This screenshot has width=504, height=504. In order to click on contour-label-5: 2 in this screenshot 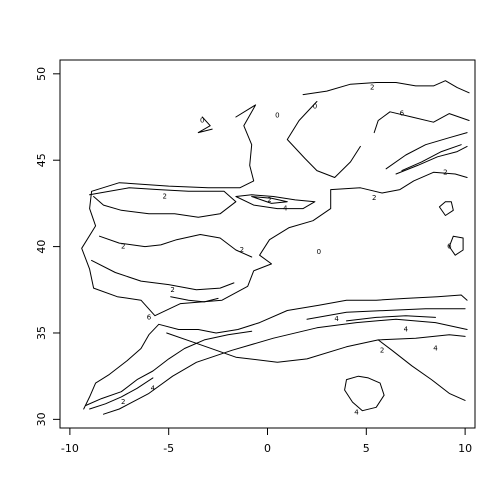, I will do `click(165, 196)`.